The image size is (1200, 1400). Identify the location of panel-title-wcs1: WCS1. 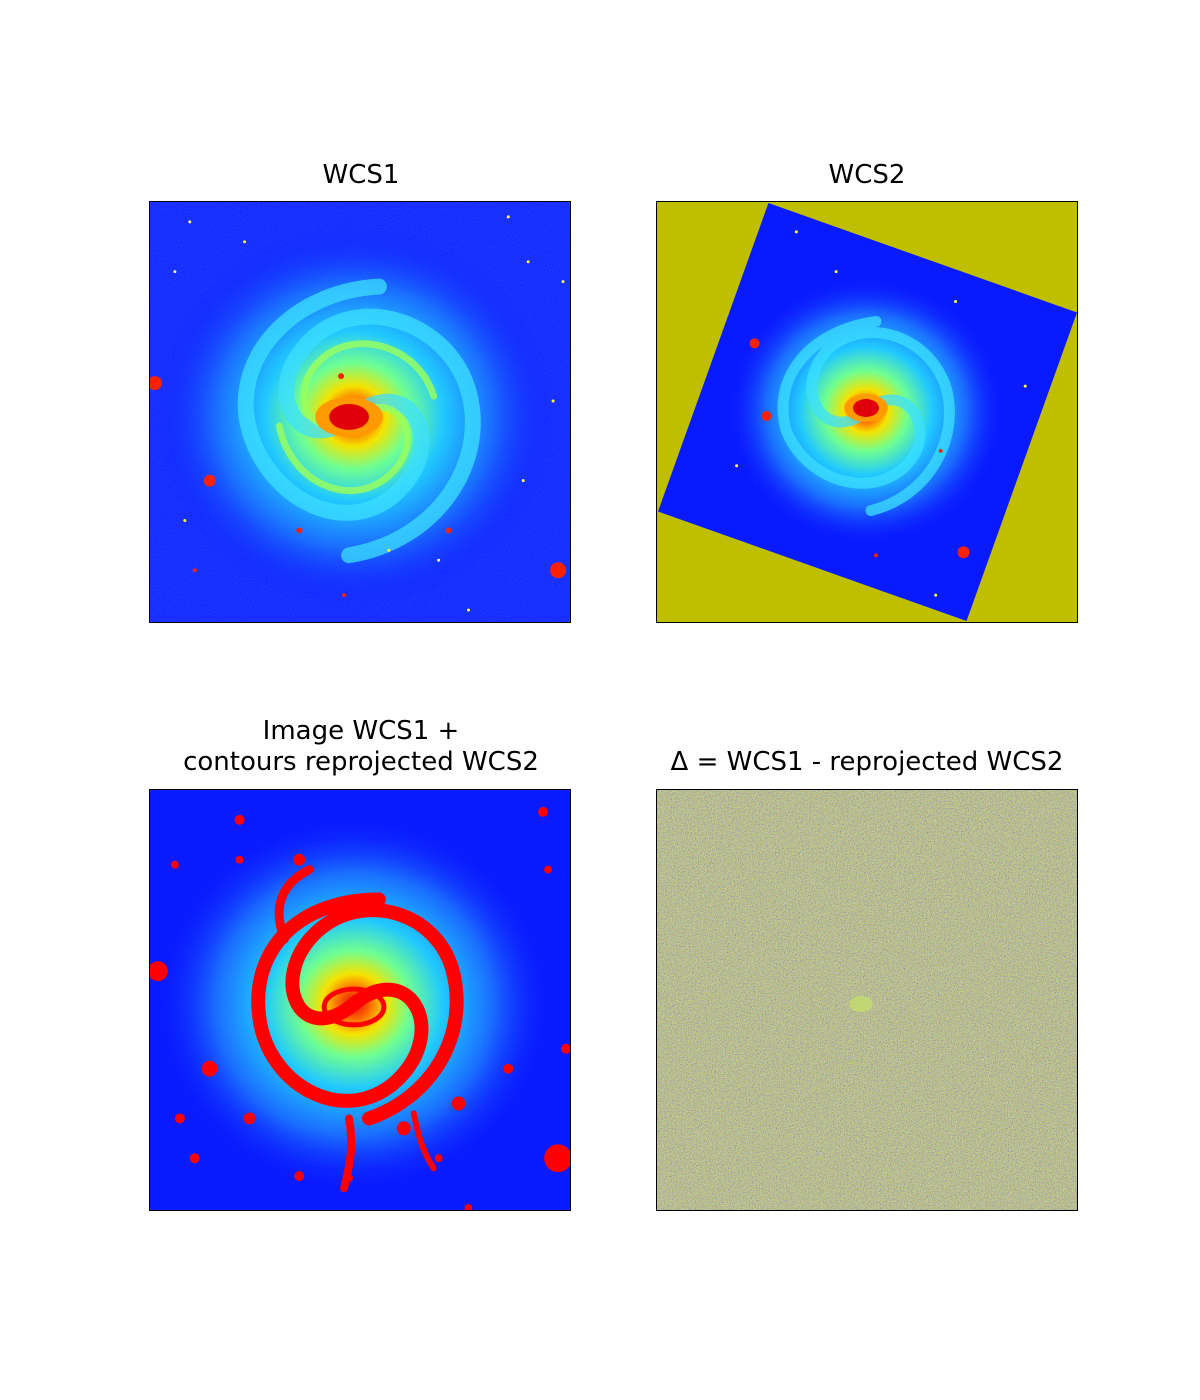
(361, 175).